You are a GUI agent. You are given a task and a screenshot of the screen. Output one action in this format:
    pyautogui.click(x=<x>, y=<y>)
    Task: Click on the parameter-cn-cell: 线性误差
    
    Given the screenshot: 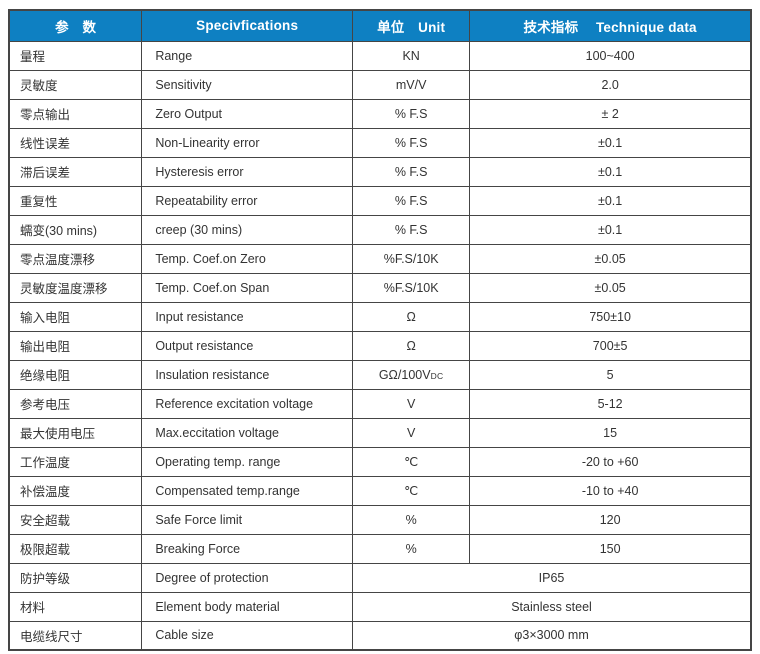 What is the action you would take?
    pyautogui.click(x=75, y=142)
    